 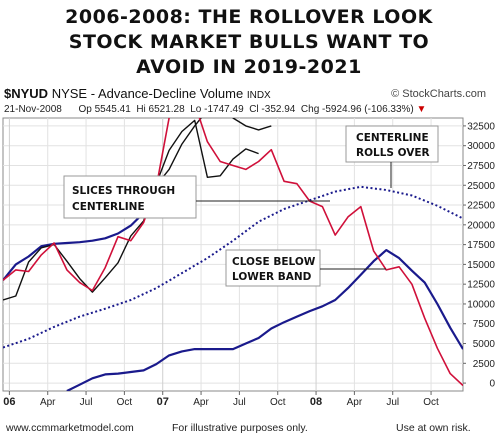 I want to click on title-line-1: 2006-2008: THE ROLLOVER LOOK, so click(x=249, y=17).